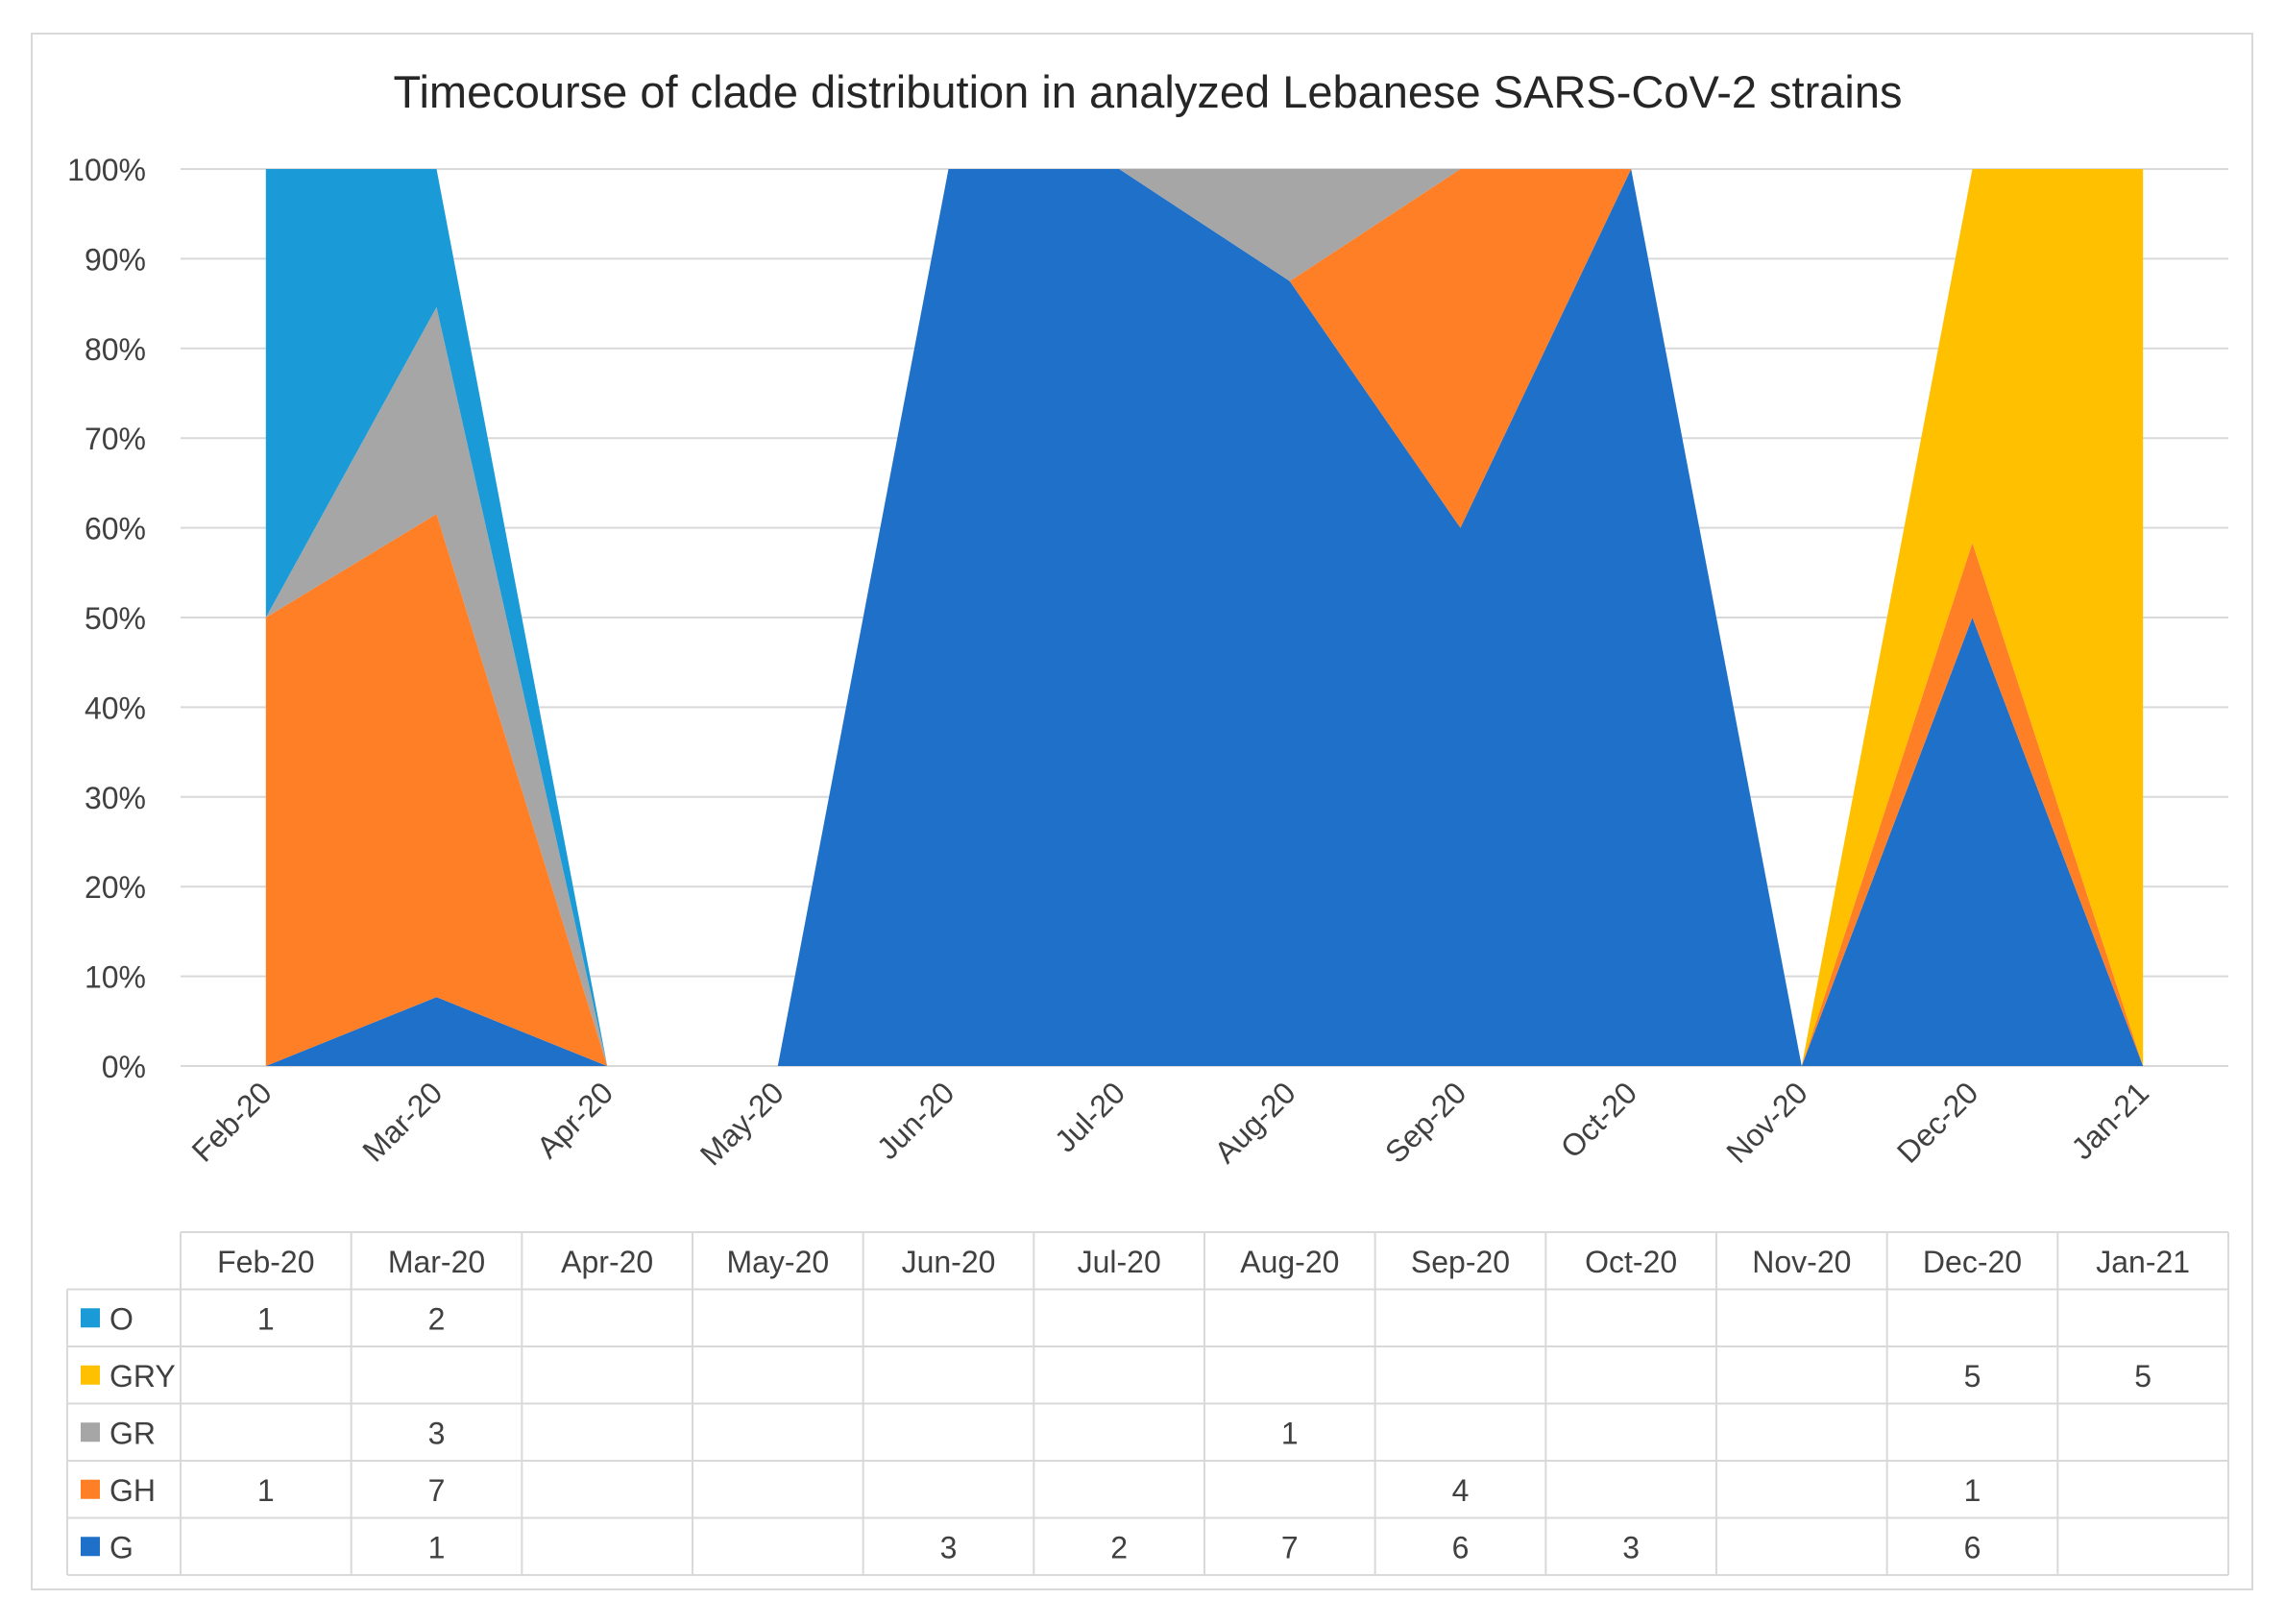 This screenshot has width=2285, height=1624. I want to click on legend-label: GRY, so click(143, 1376).